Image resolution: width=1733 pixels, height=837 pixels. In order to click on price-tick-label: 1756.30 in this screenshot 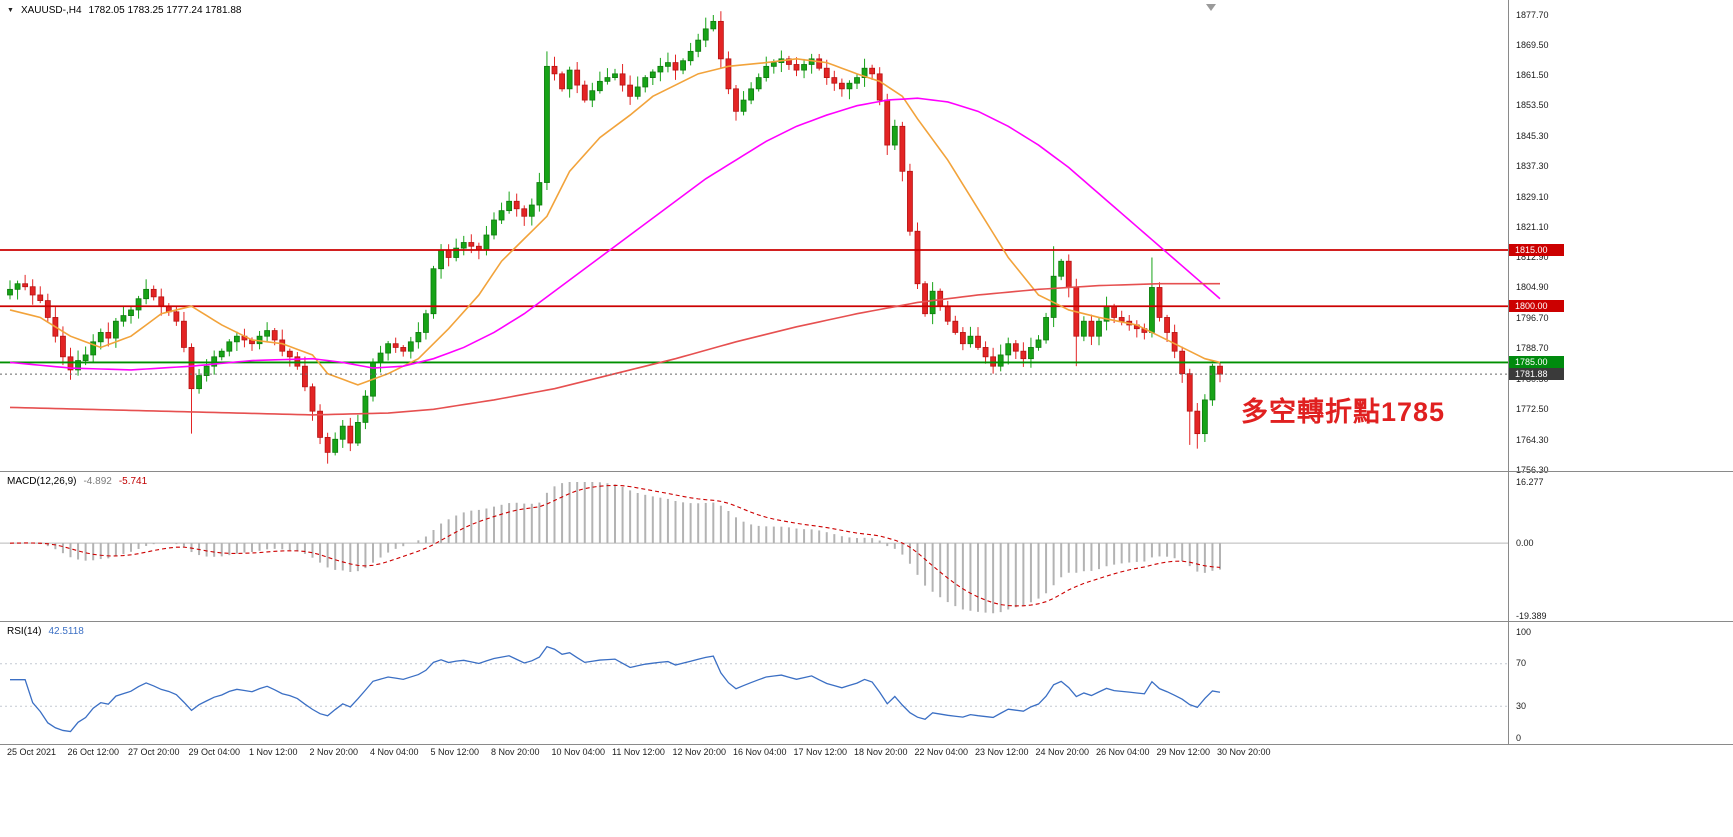, I will do `click(1532, 469)`.